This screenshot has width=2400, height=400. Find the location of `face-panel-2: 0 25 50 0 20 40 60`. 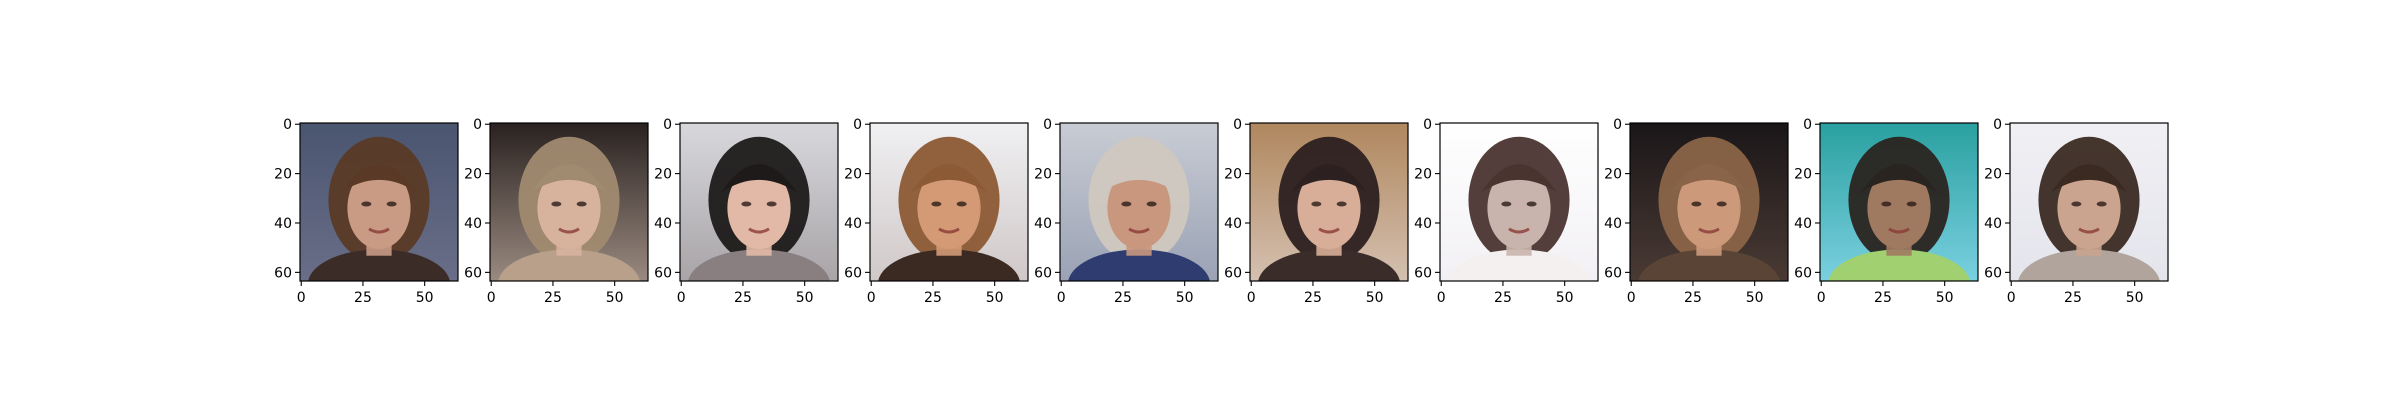

face-panel-2: 0 25 50 0 20 40 60 is located at coordinates (556, 211).